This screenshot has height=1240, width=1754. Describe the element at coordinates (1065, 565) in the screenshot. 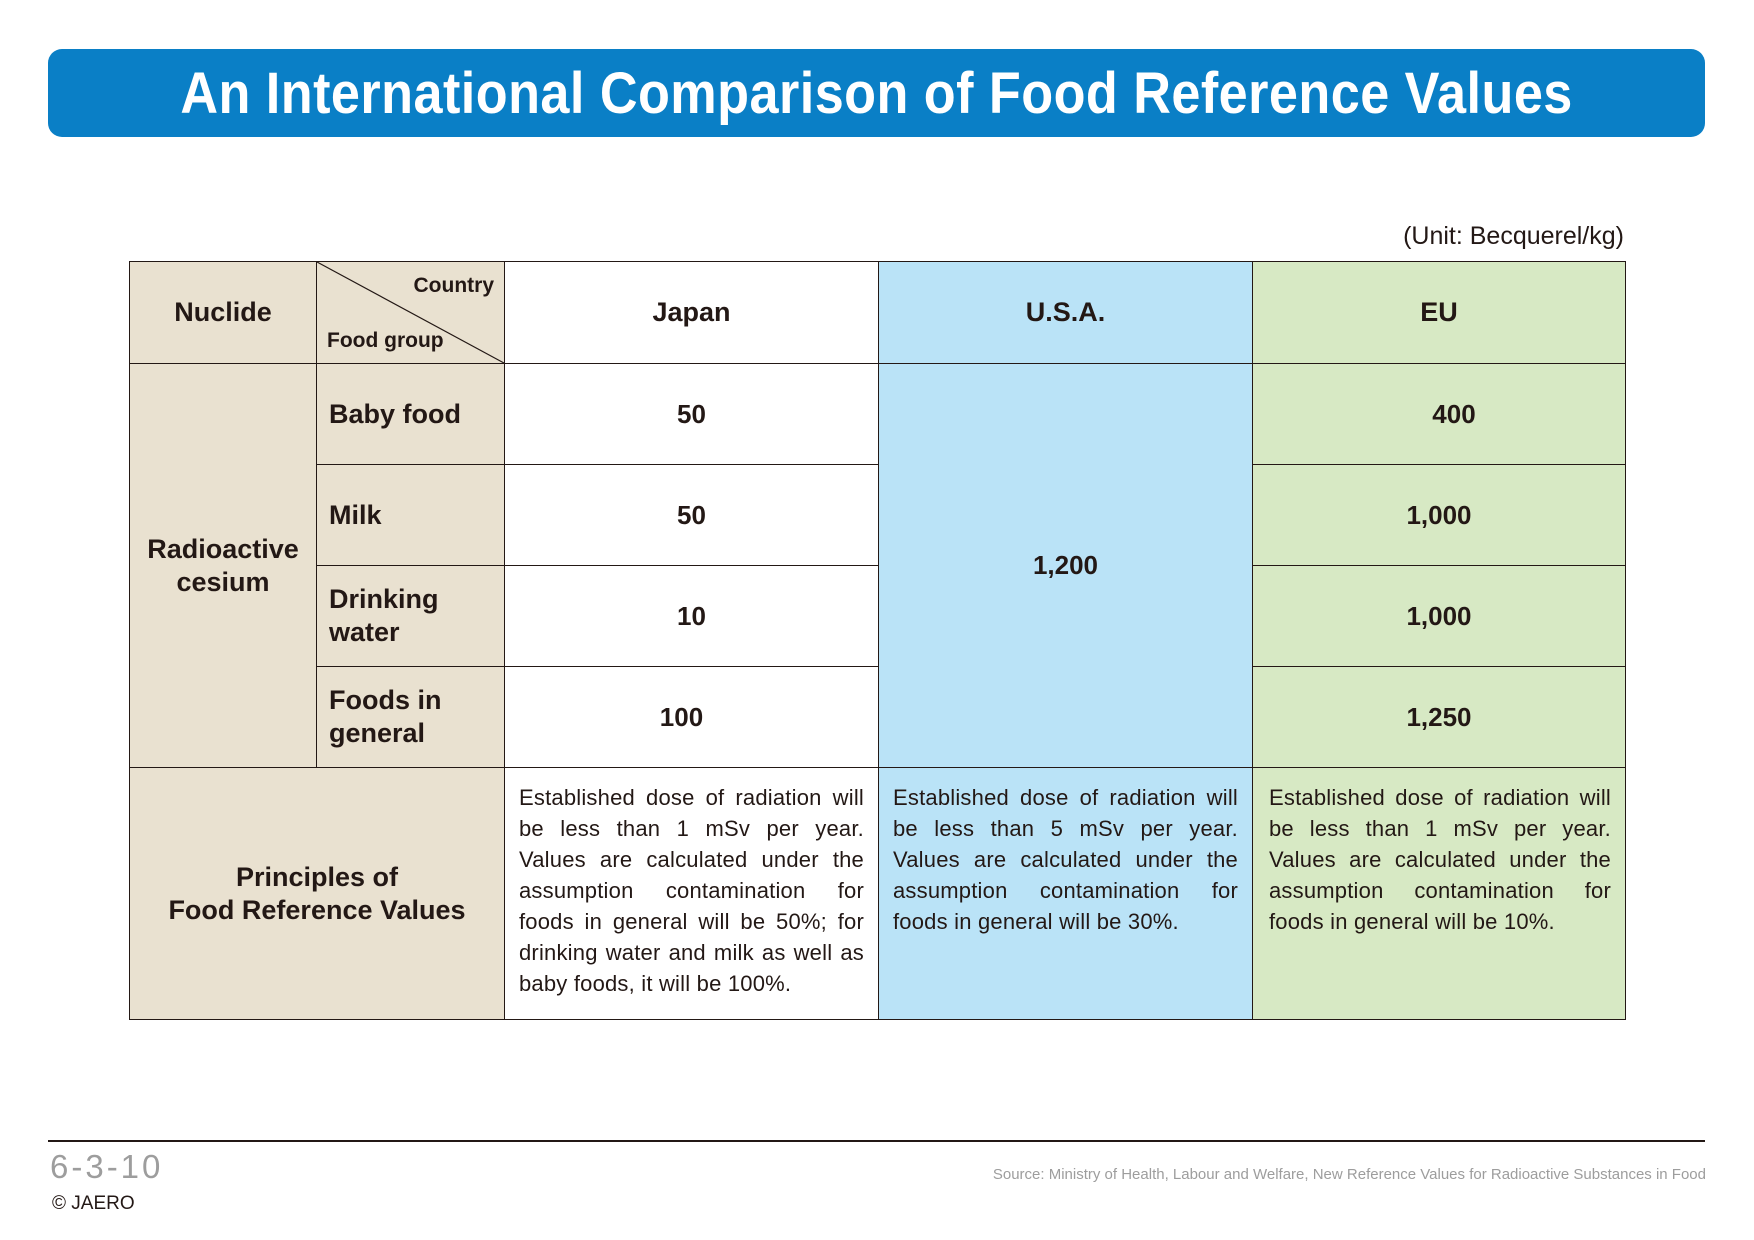

I see `usa-value: 1,200` at that location.